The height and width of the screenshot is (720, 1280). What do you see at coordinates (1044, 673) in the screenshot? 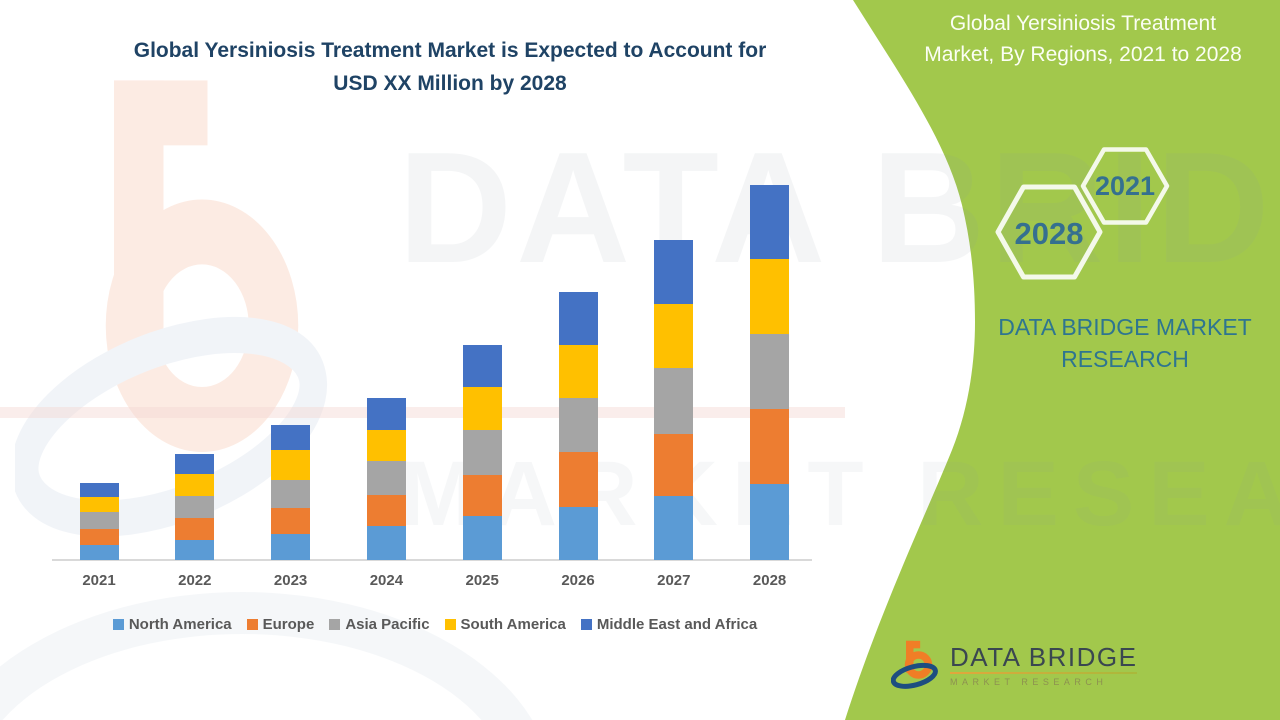
I see `logo-underline` at bounding box center [1044, 673].